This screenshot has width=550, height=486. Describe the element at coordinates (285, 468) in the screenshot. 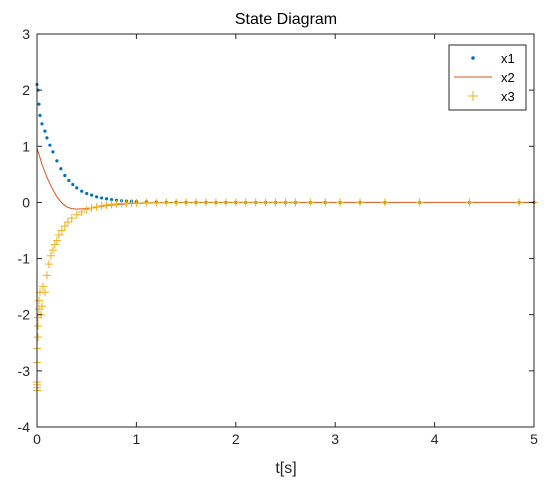

I see `x-axis-label: t[s]` at that location.